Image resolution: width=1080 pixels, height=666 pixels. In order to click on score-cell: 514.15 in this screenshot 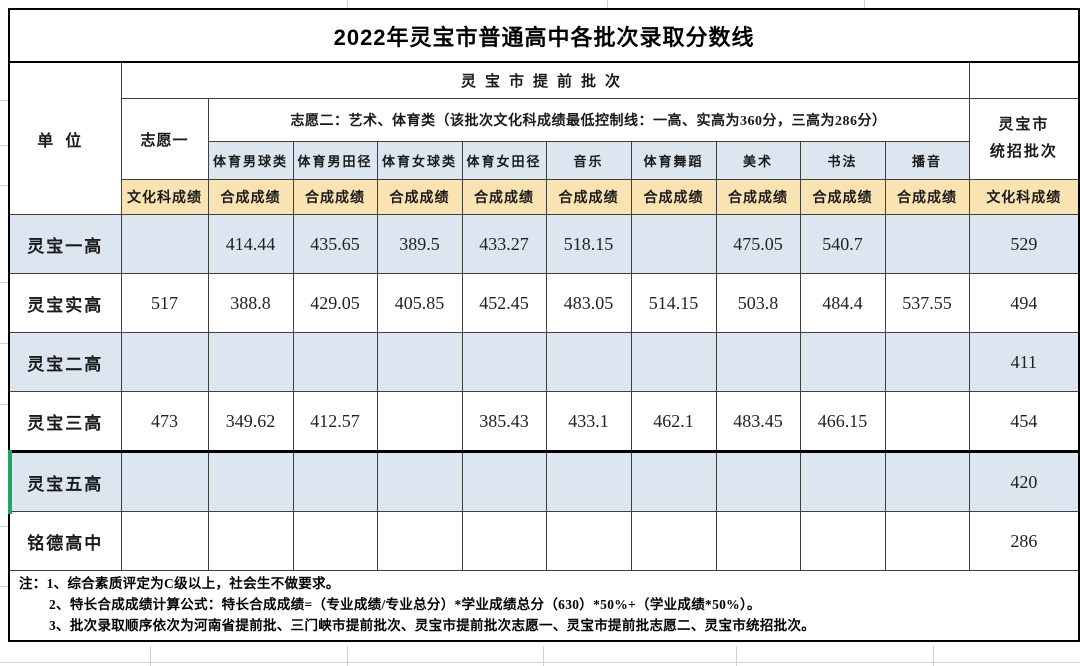, I will do `click(673, 303)`.